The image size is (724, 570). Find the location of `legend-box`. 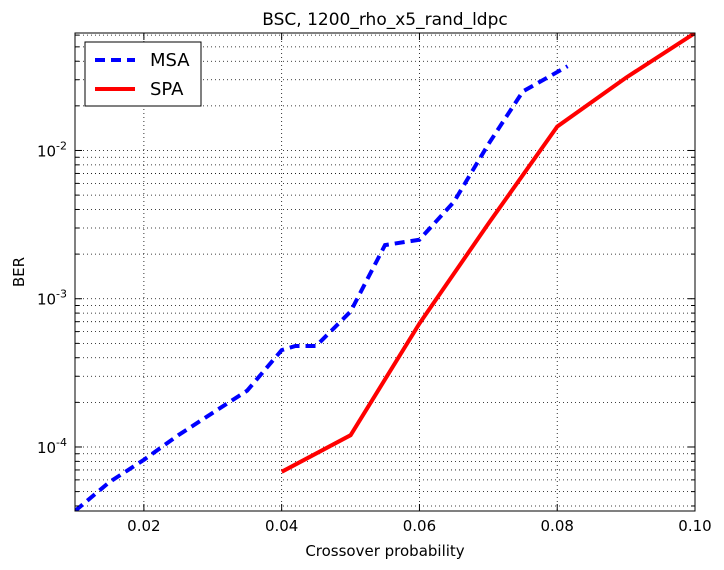

legend-box is located at coordinates (143, 74).